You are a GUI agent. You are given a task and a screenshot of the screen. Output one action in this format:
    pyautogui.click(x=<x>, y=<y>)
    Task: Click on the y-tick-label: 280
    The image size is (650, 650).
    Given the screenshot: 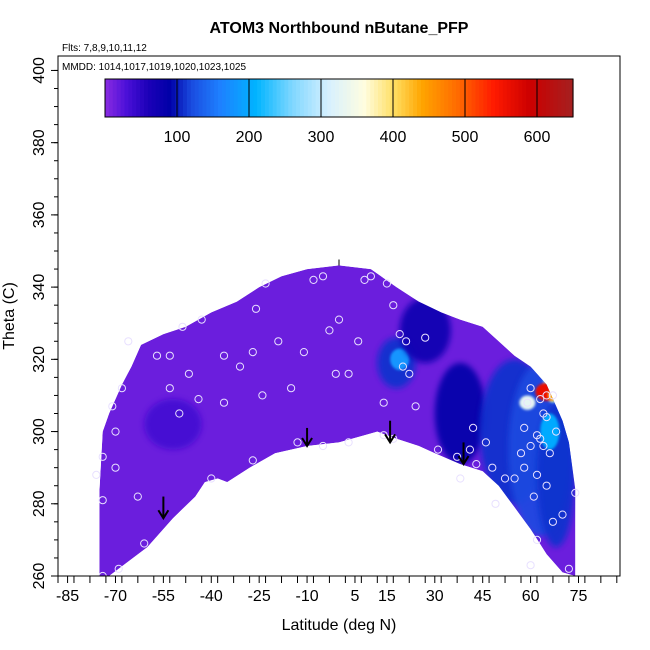 What is the action you would take?
    pyautogui.click(x=39, y=503)
    